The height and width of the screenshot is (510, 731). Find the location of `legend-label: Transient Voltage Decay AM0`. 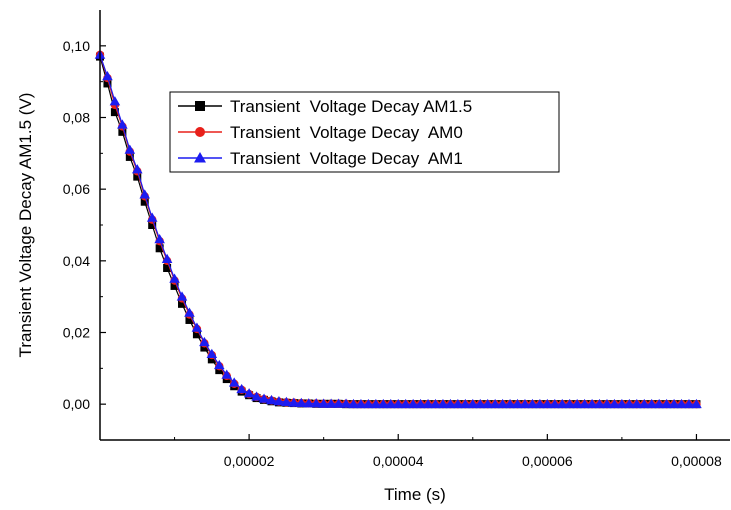

legend-label: Transient Voltage Decay AM0 is located at coordinates (346, 132).